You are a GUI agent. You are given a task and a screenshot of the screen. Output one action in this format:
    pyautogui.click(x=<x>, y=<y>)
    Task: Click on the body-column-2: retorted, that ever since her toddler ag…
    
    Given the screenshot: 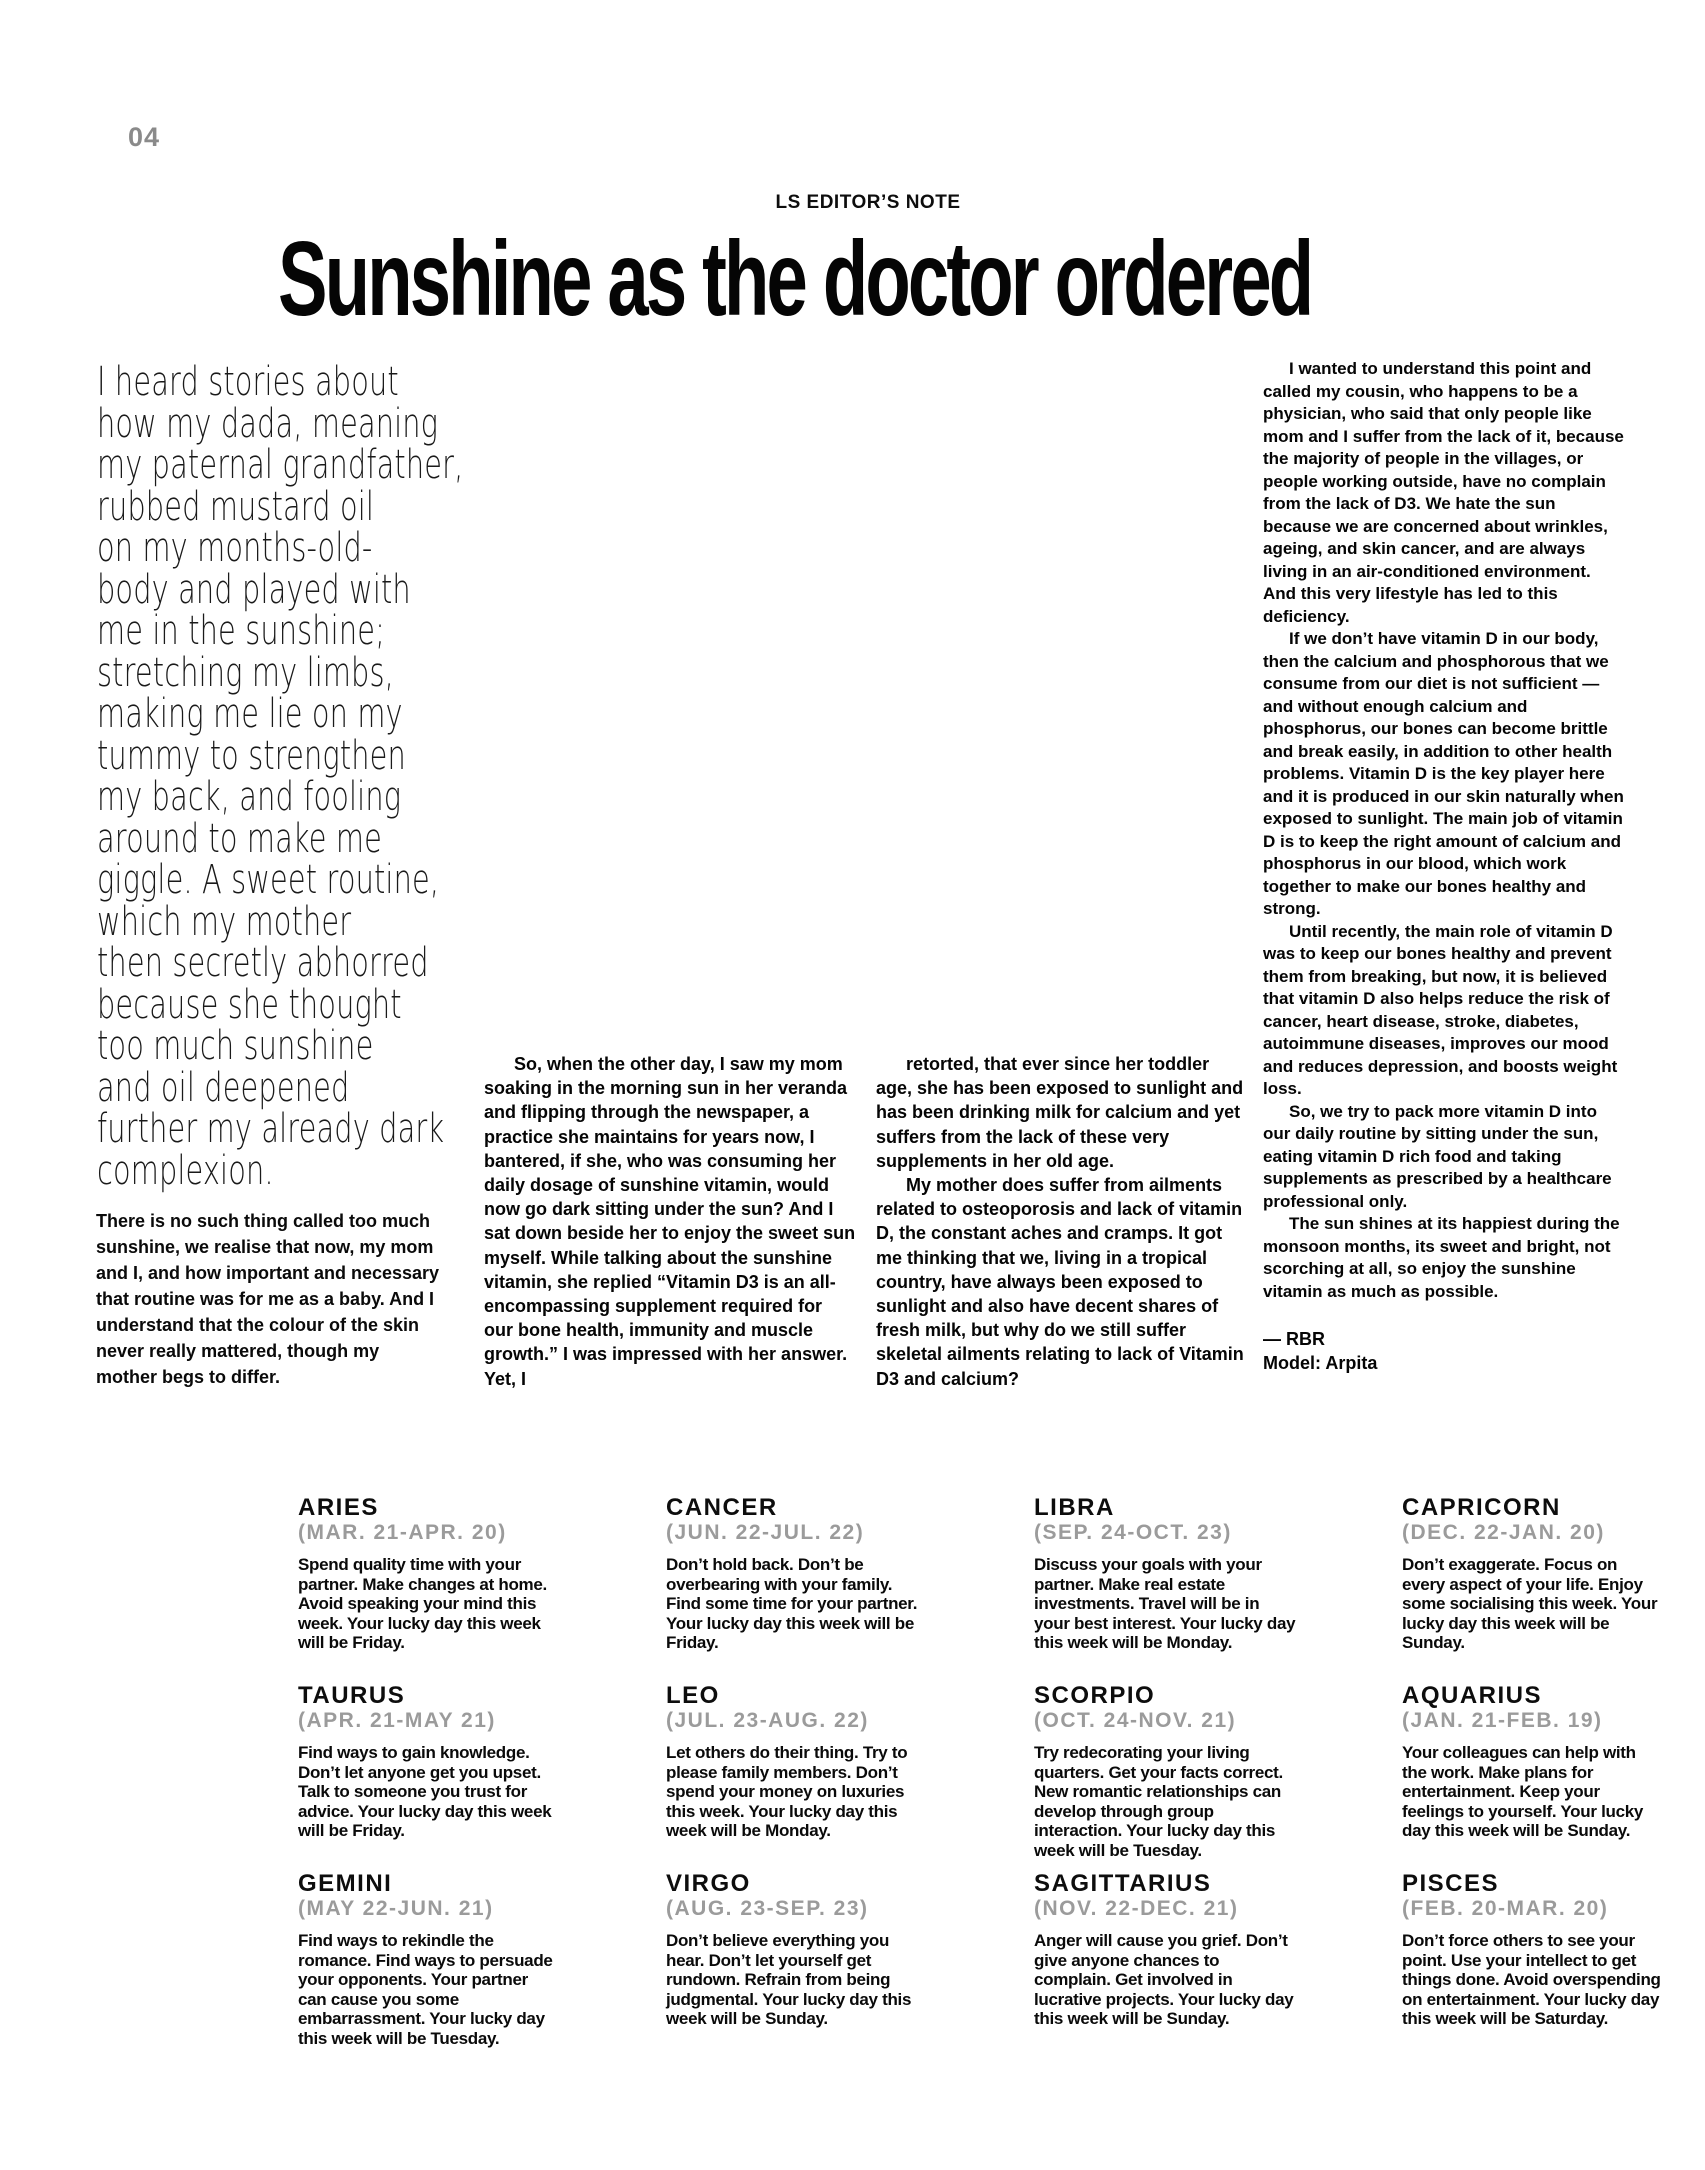 What is the action you would take?
    pyautogui.click(x=1062, y=1221)
    